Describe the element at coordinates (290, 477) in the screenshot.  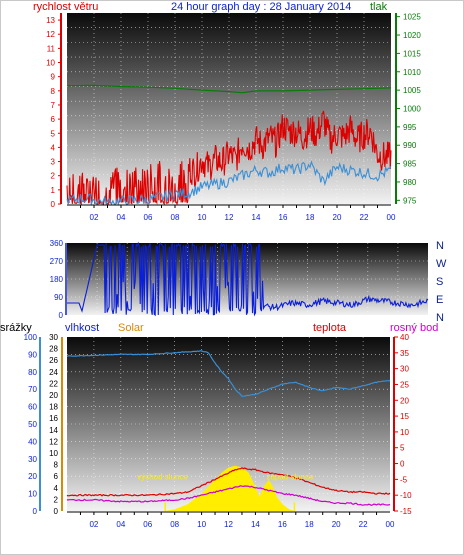
I see `sunset-label: západ slunce` at that location.